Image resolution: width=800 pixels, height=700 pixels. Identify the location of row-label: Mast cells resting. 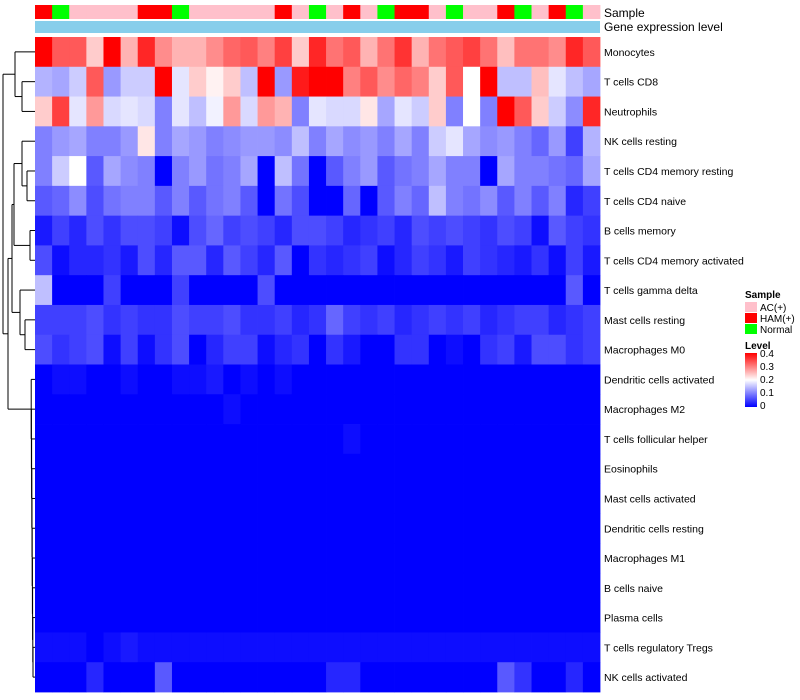
(644, 321).